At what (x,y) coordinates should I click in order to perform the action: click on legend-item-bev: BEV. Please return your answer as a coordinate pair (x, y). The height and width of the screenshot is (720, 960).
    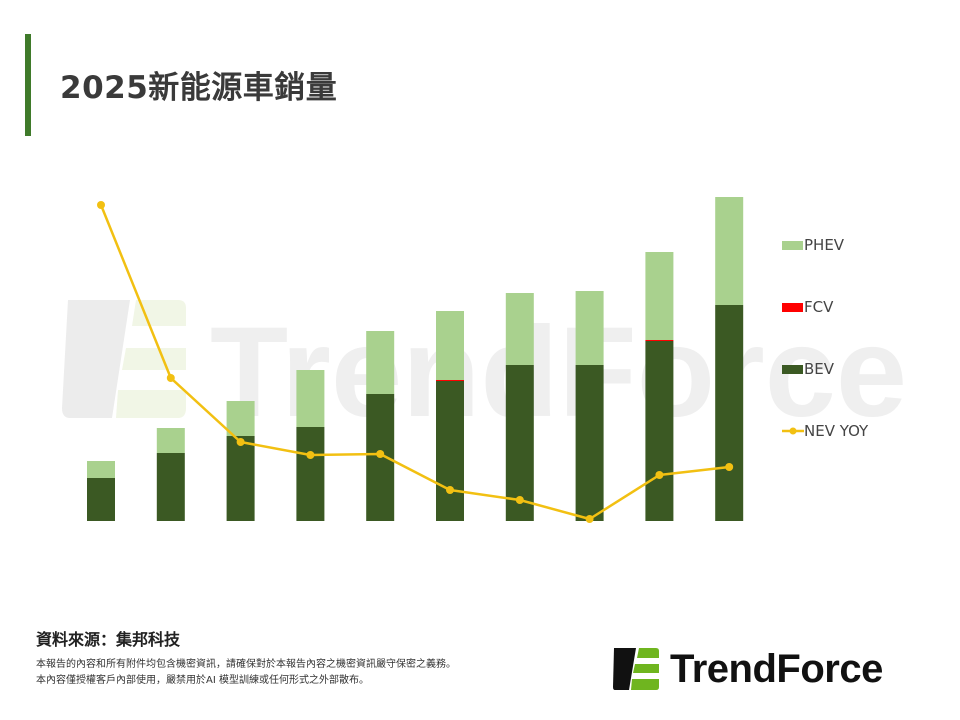
    Looking at the image, I should click on (808, 369).